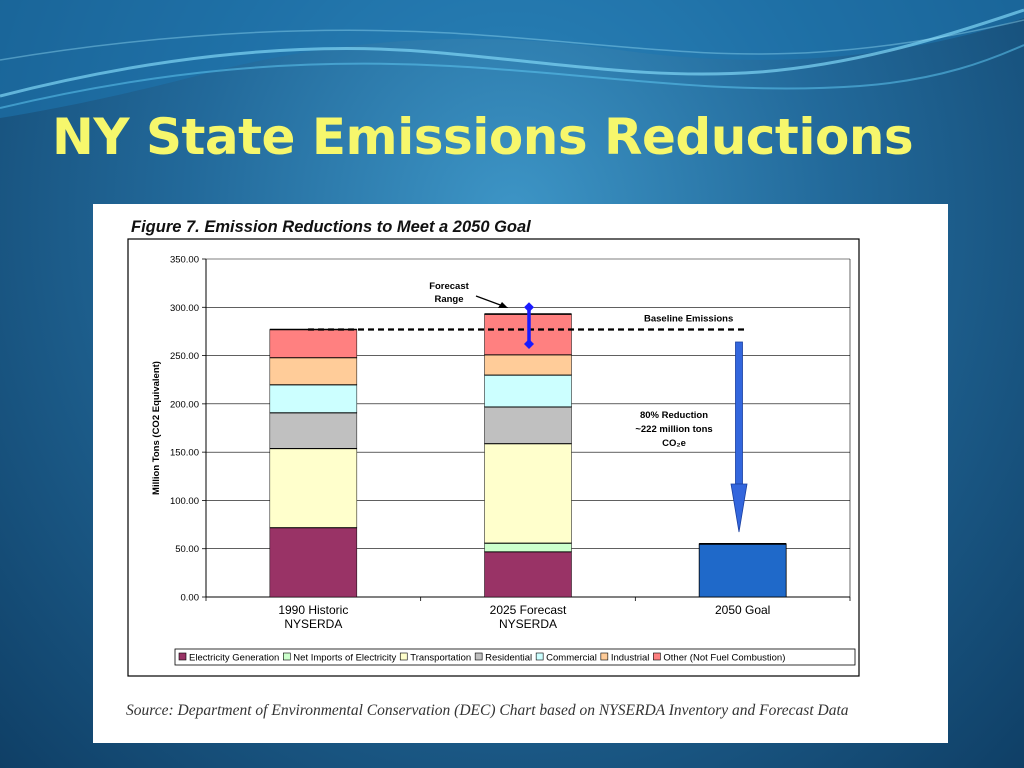 This screenshot has width=1024, height=768. I want to click on y-tick-label: 0.00, so click(190, 598).